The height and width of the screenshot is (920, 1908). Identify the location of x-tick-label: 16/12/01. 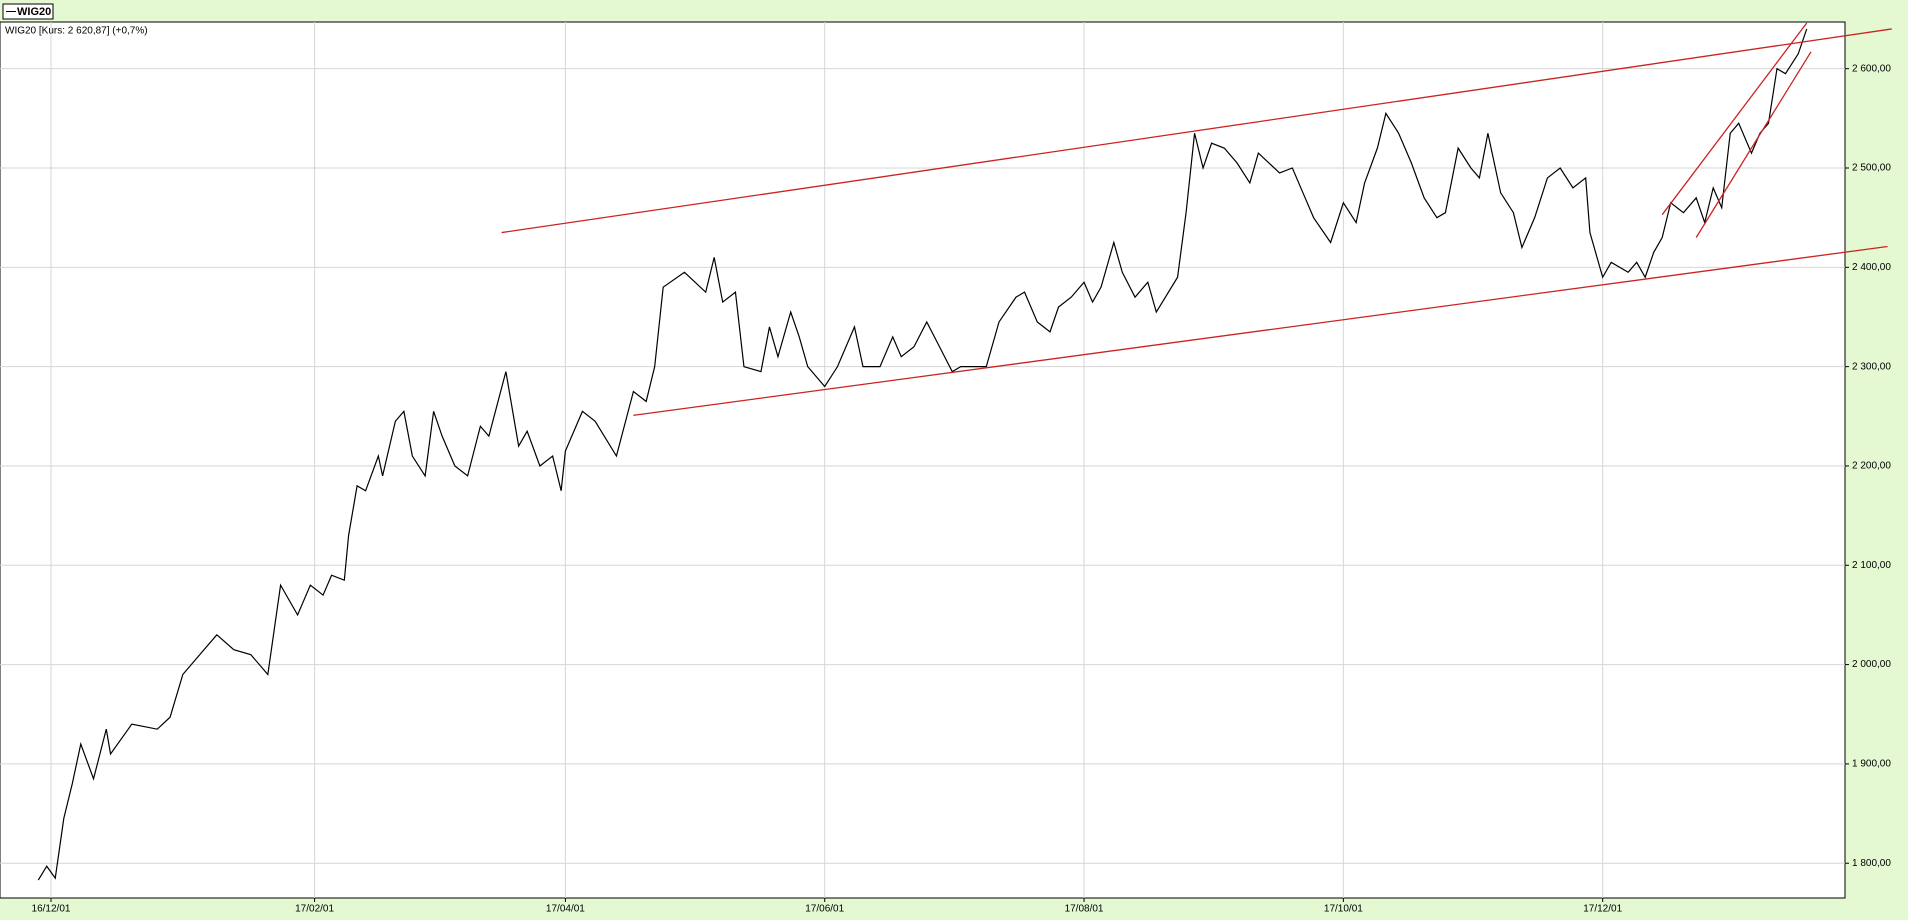
(51, 909).